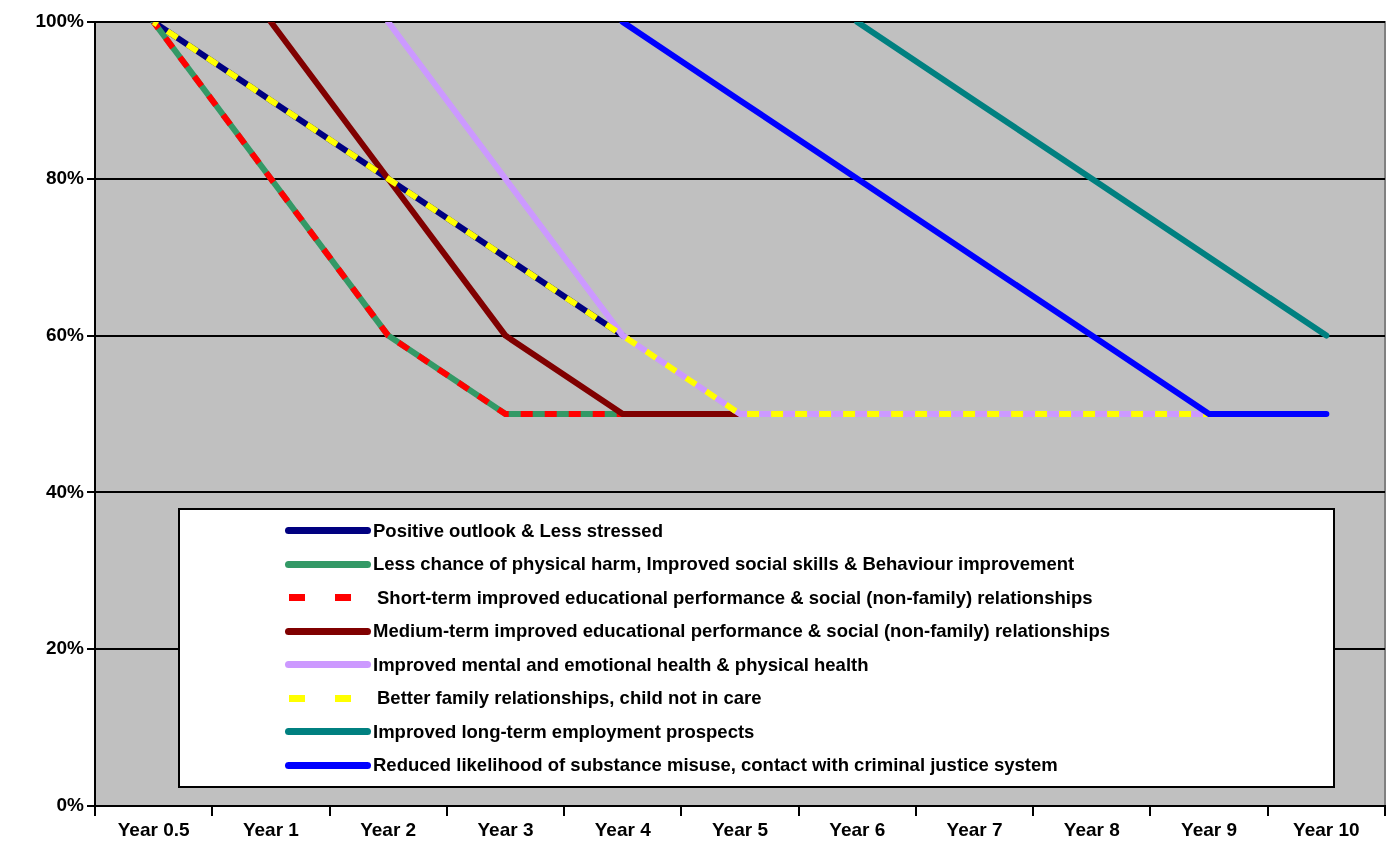 The image size is (1392, 861). Describe the element at coordinates (505, 829) in the screenshot. I see `x-tick-label: Year 3` at that location.